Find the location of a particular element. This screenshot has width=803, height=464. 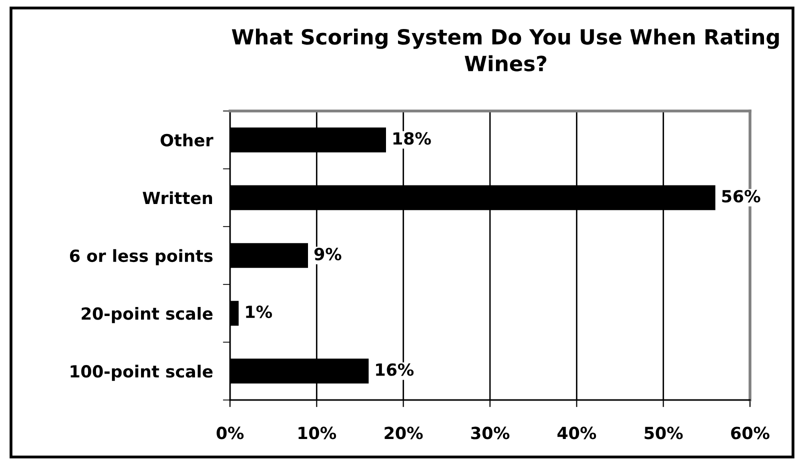

y-tick-label: Other is located at coordinates (187, 140).